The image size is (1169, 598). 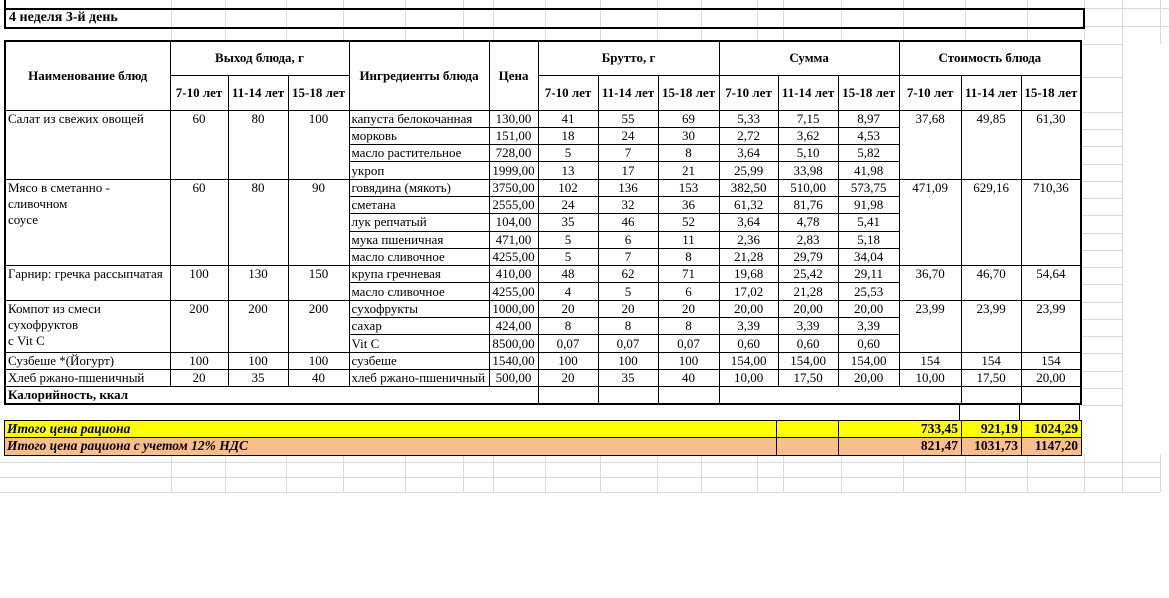 What do you see at coordinates (419, 378) in the screenshot?
I see `ingredient-cell: хлеб ржано-пшеничный` at bounding box center [419, 378].